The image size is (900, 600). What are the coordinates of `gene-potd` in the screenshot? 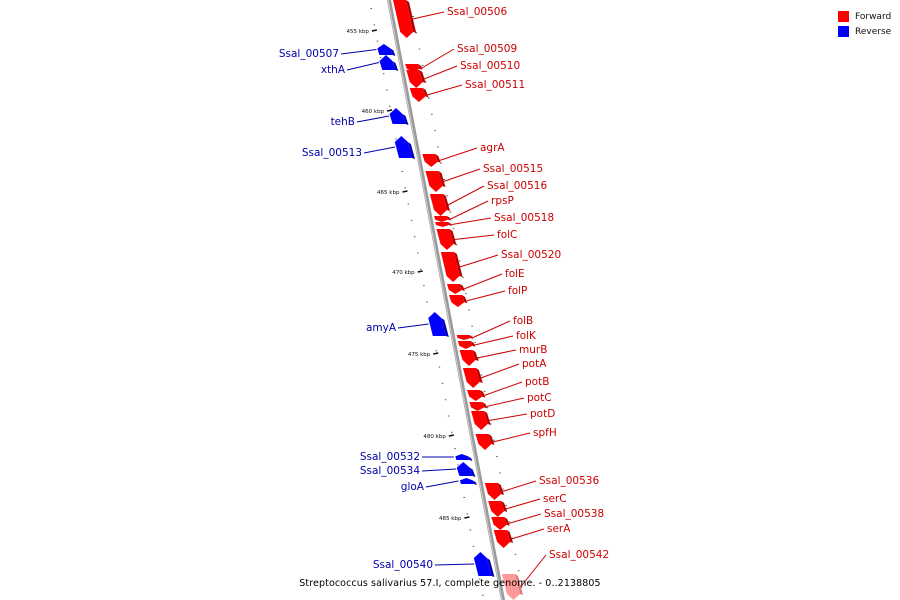 It's located at (481, 420).